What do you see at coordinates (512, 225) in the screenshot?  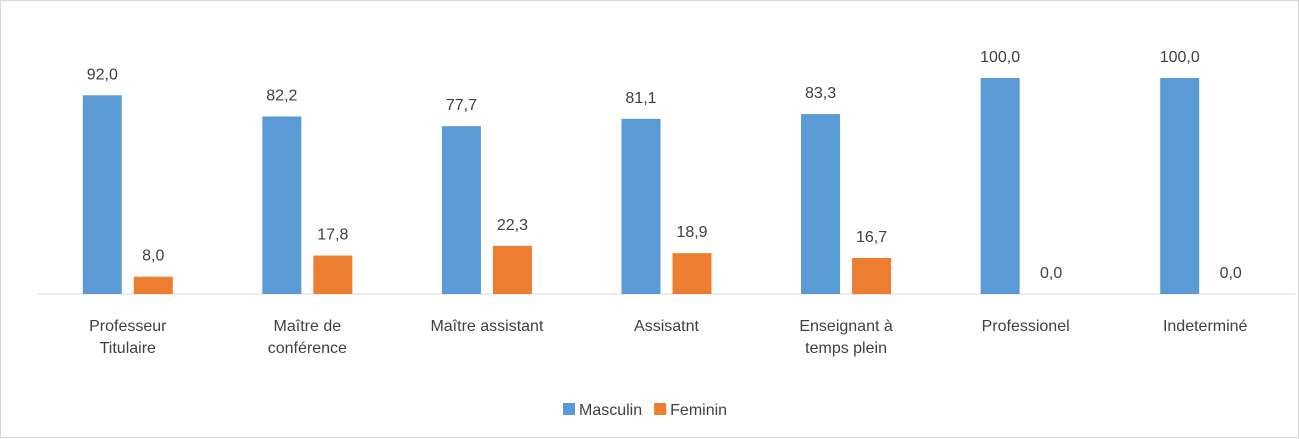 I see `data-label: 22,3` at bounding box center [512, 225].